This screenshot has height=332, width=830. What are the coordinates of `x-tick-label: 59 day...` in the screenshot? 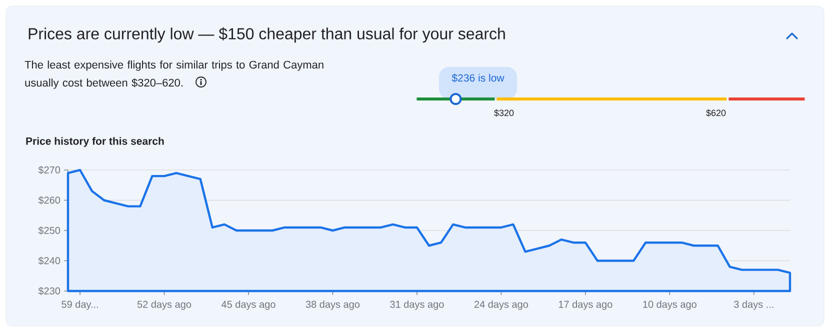 It's located at (80, 305).